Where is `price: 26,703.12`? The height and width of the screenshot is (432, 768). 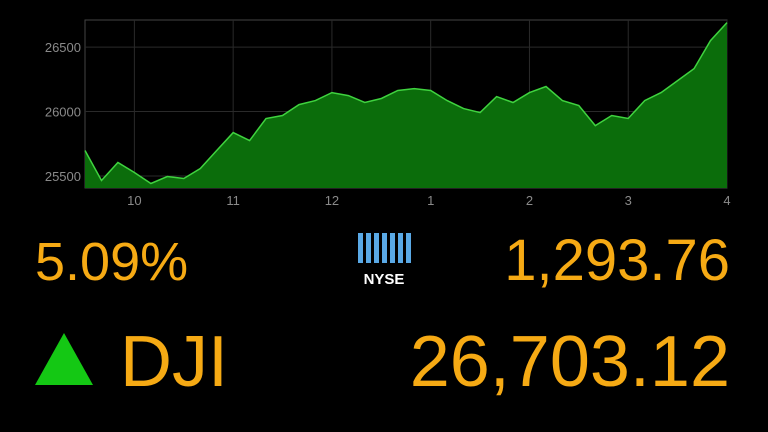
price: 26,703.12 is located at coordinates (570, 362).